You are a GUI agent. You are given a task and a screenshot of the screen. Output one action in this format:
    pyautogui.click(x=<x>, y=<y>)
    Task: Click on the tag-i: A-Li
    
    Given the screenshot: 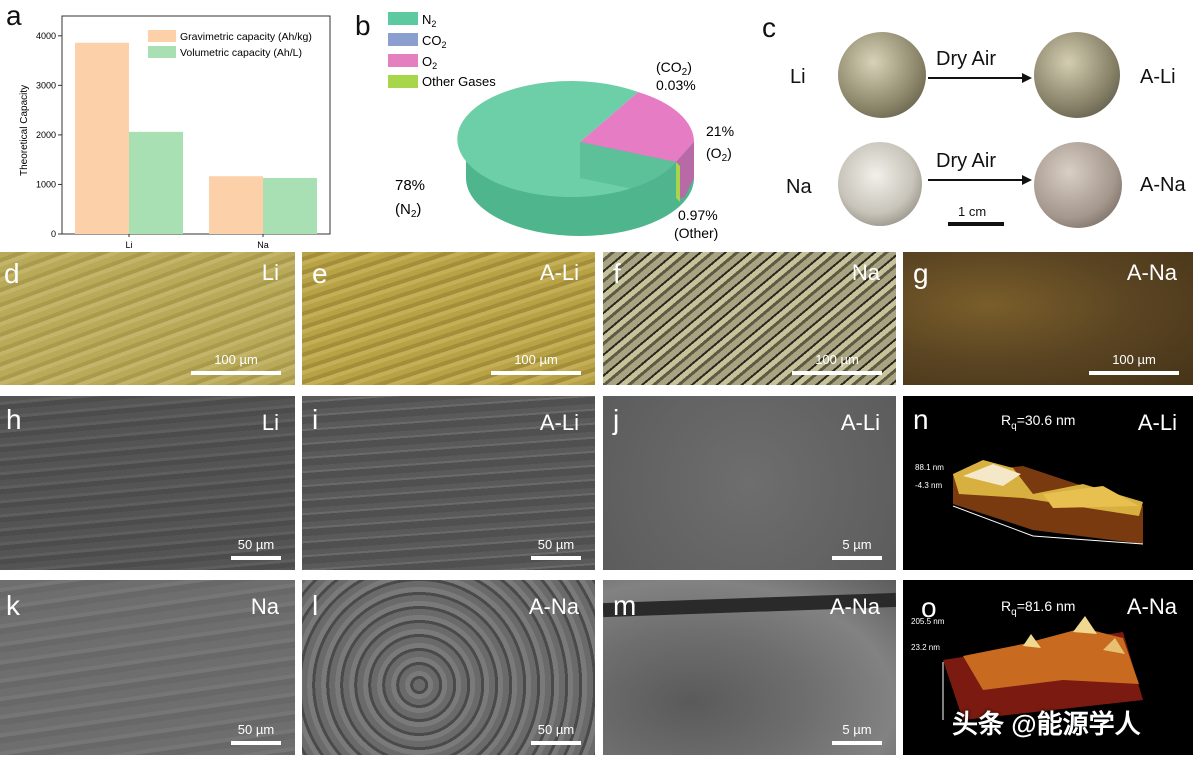 What is the action you would take?
    pyautogui.click(x=559, y=422)
    